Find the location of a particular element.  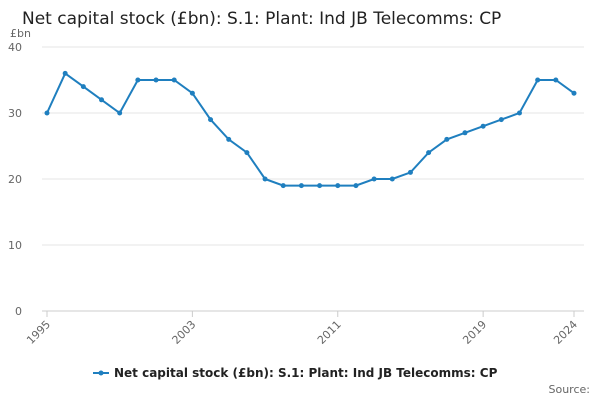

legend-point is located at coordinates (101, 373).